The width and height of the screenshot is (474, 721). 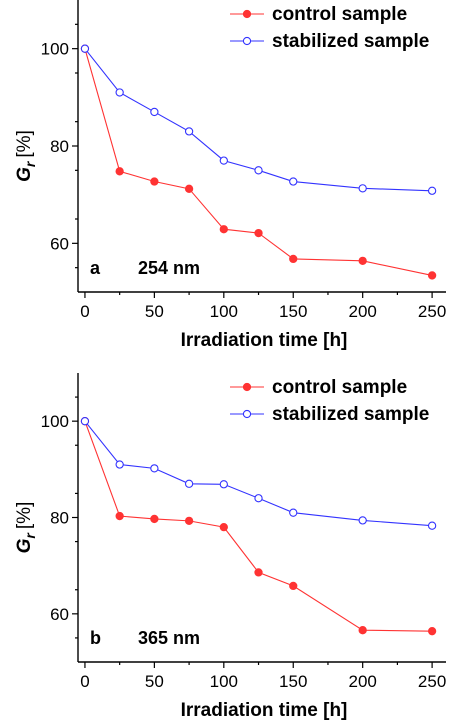 I want to click on panel-label: b, so click(x=95, y=638).